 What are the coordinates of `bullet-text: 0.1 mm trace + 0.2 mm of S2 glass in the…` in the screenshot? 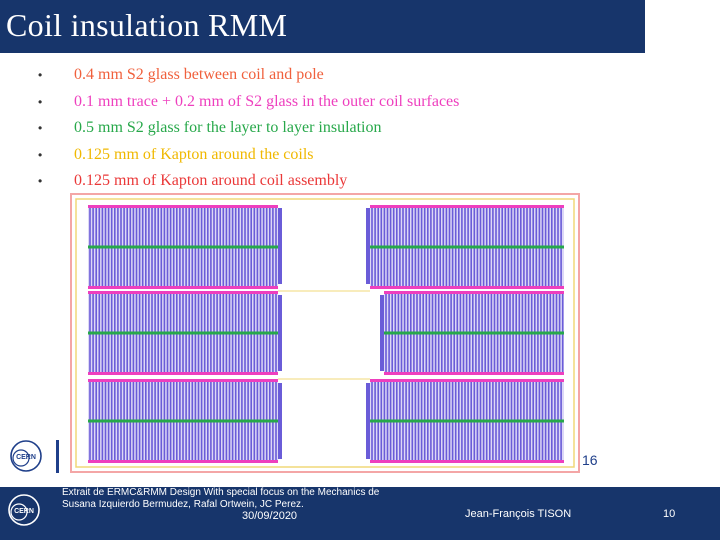 It's located at (267, 101).